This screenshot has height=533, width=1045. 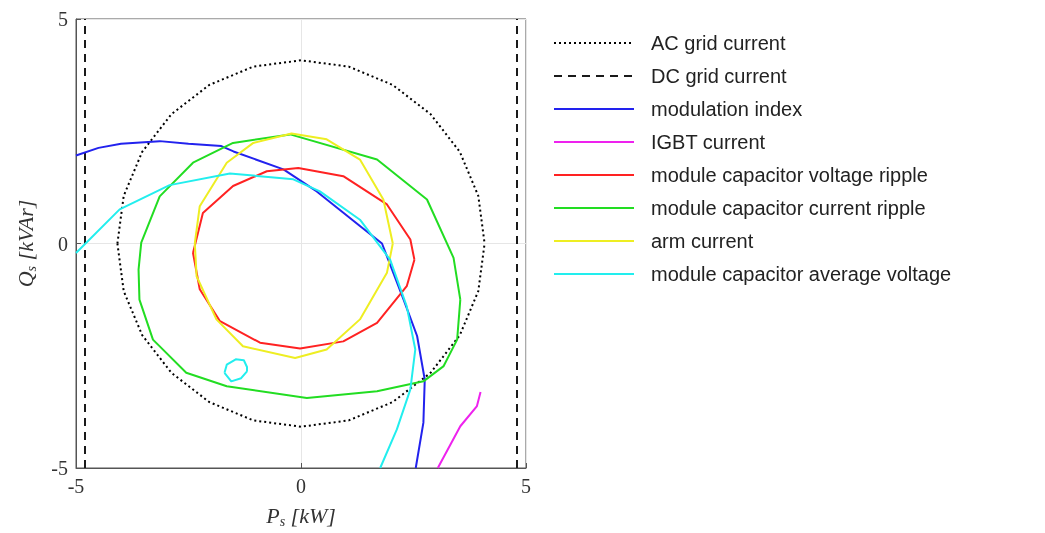 What do you see at coordinates (526, 486) in the screenshot?
I see `x-tick-label: 5` at bounding box center [526, 486].